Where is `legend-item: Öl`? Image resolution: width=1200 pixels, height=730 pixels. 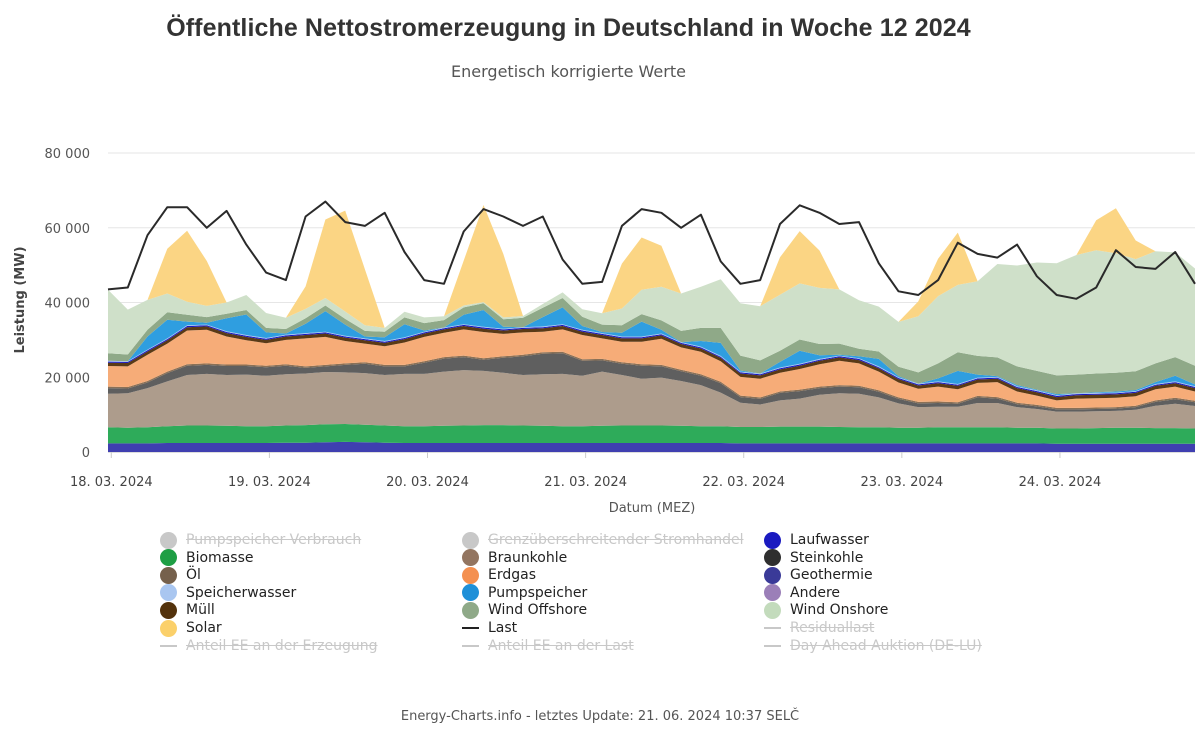 legend-item: Öl is located at coordinates (180, 575).